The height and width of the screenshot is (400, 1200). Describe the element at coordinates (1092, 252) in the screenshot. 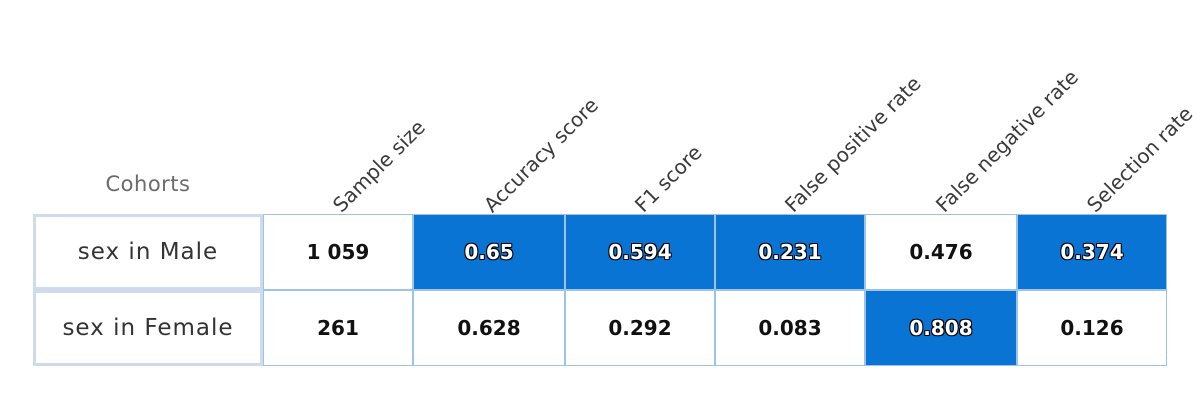

I see `metric-cell: 0.374` at that location.